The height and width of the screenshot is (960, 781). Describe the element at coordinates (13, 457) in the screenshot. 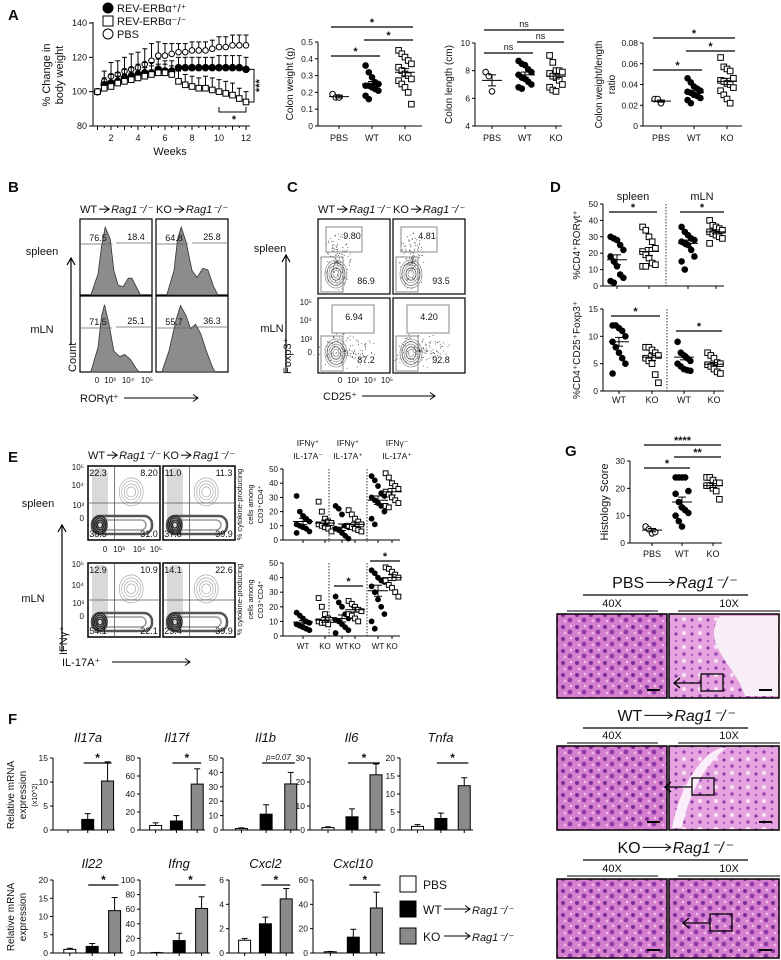

I see `panel-label-E: E` at that location.